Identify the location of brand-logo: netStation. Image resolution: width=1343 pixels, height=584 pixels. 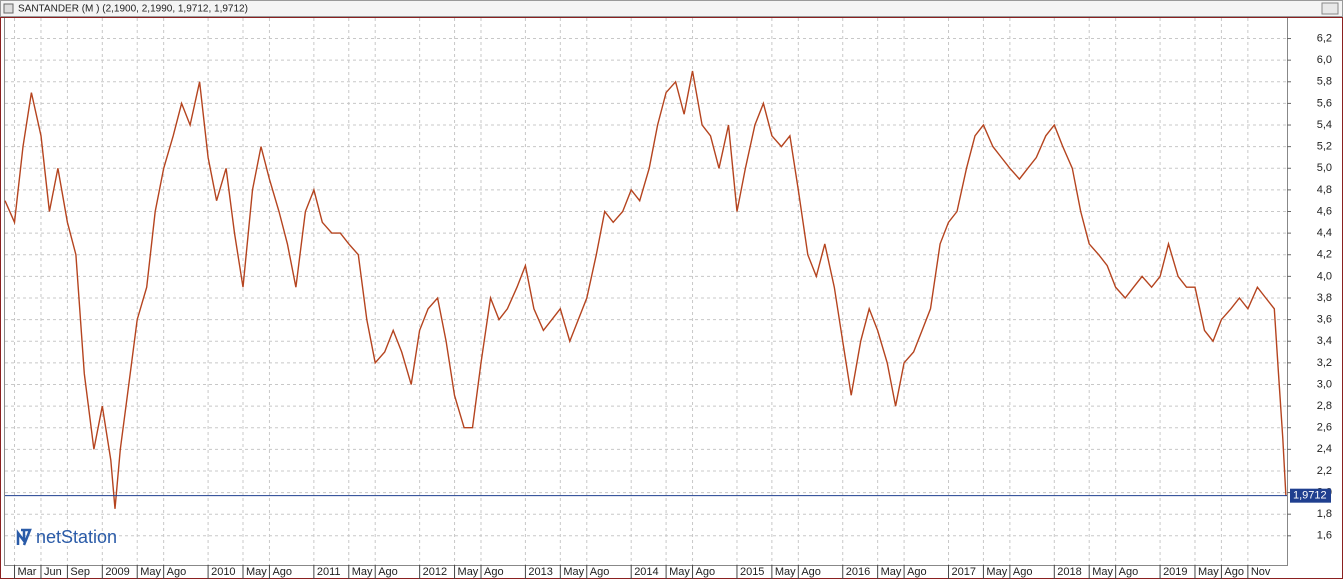
(66, 537).